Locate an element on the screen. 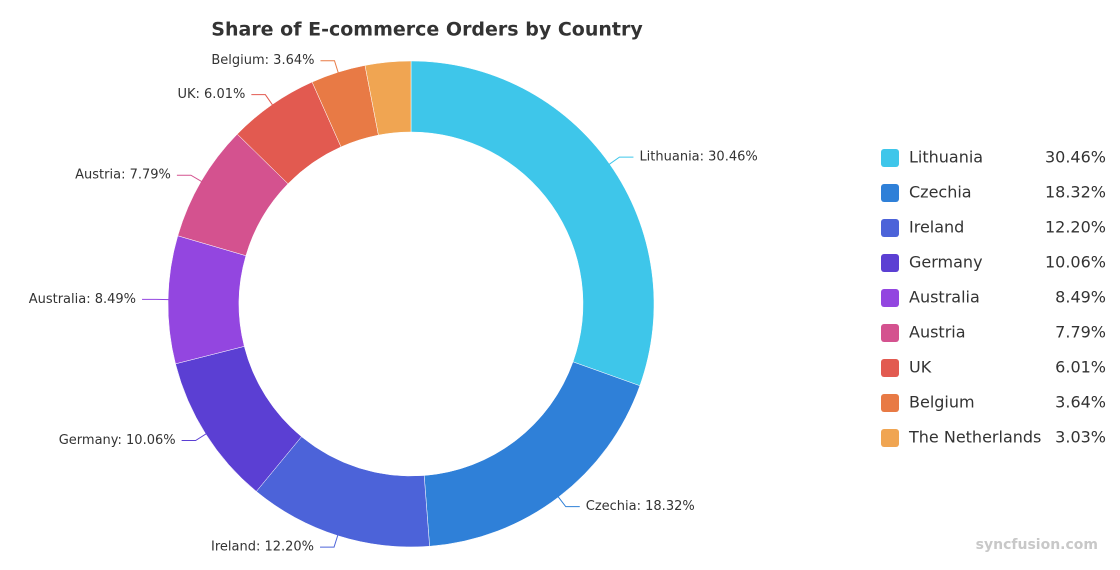 The height and width of the screenshot is (570, 1120). legend-value: 12.20% is located at coordinates (1075, 227).